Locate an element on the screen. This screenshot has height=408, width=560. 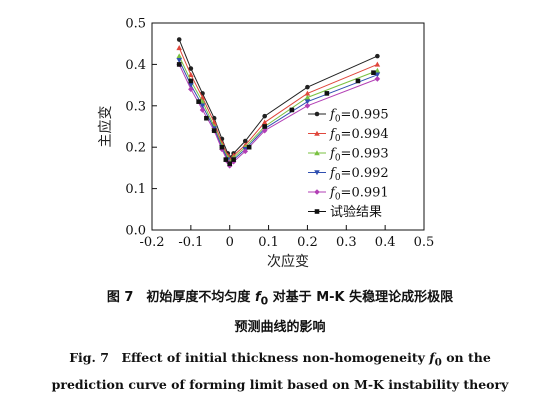
y-tick-label: 0.4 is located at coordinates (135, 65).